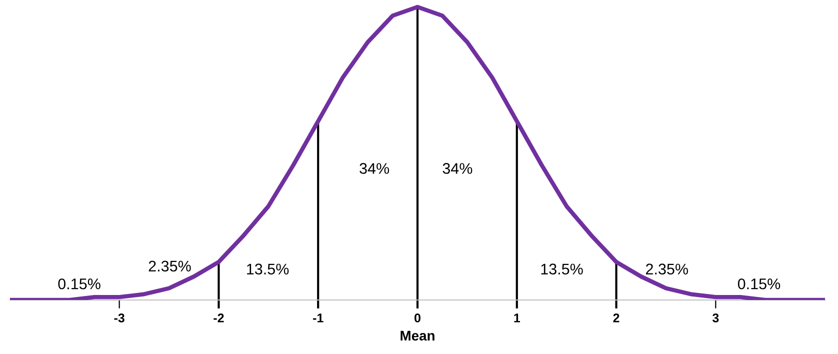  I want to click on x-axis-title: Mean, so click(417, 335).